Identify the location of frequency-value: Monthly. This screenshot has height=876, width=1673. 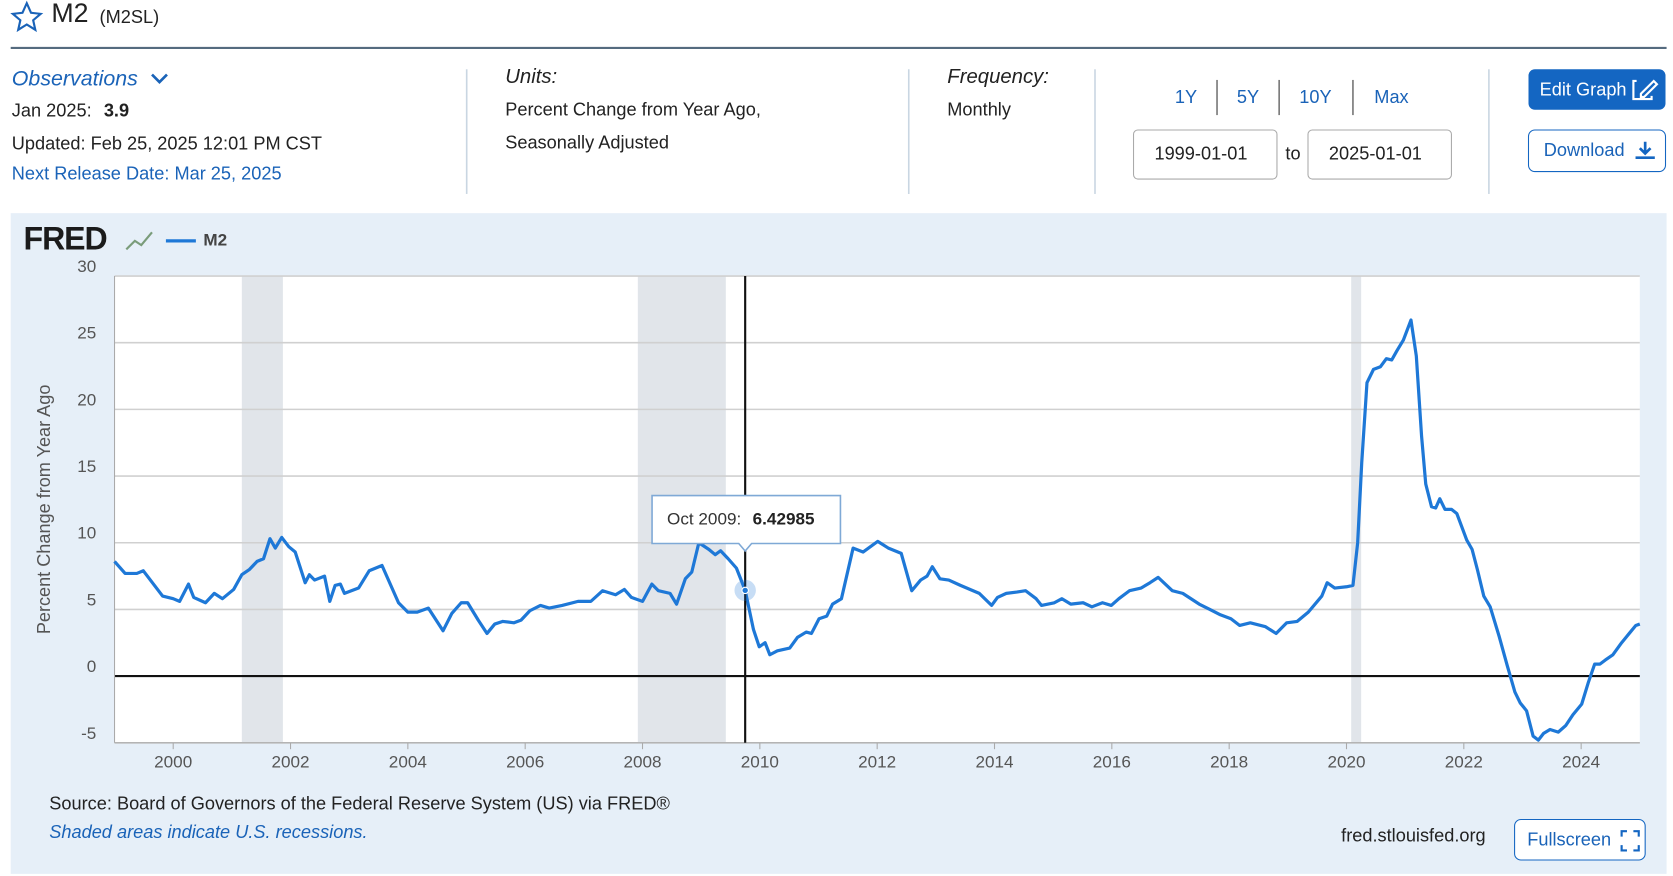
(979, 110).